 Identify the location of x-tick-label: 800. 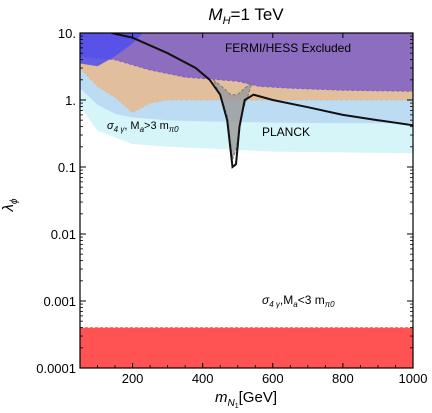
(343, 378).